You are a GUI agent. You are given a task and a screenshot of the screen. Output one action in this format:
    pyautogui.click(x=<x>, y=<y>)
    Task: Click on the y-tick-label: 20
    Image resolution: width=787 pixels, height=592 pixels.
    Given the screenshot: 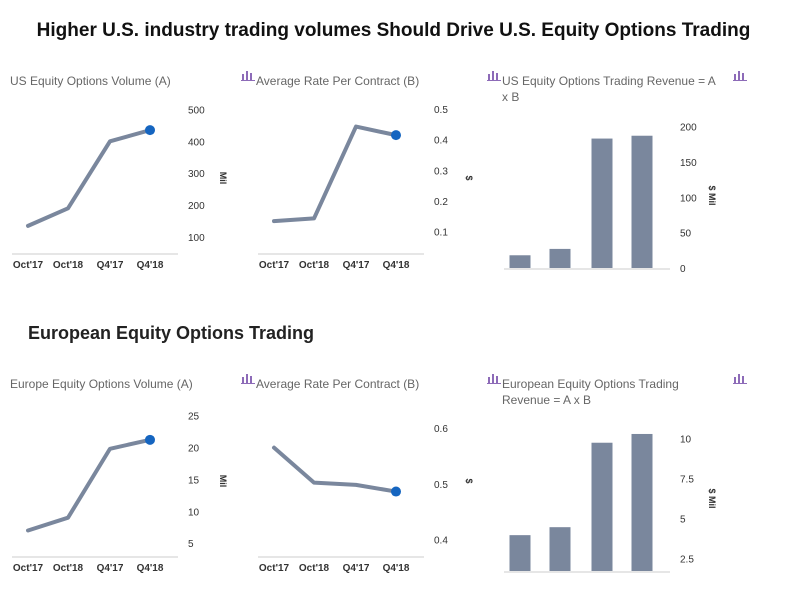 What is the action you would take?
    pyautogui.click(x=194, y=448)
    